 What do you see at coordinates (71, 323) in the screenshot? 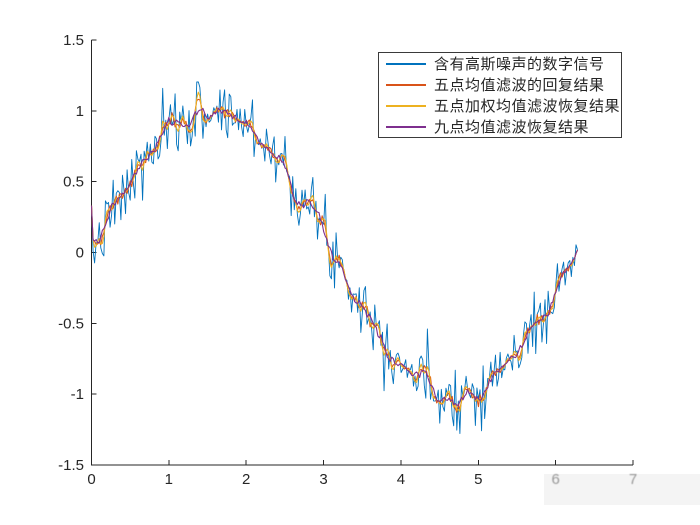
I see `y-tick-label: -0.5` at bounding box center [71, 323].